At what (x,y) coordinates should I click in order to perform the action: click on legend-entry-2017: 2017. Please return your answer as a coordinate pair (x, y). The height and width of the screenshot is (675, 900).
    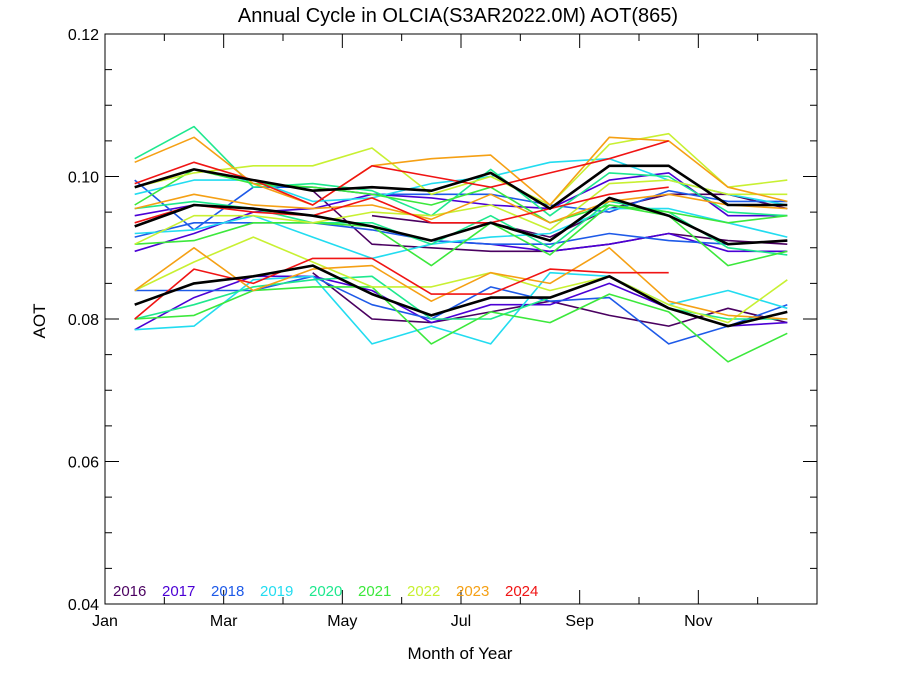
    Looking at the image, I should click on (178, 591).